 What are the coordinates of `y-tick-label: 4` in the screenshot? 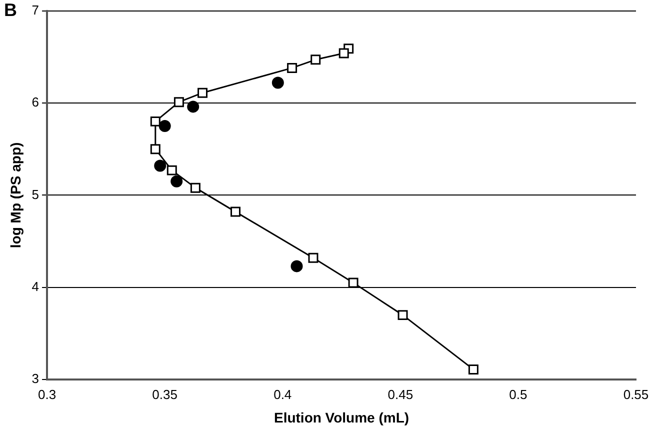 It's located at (36, 286).